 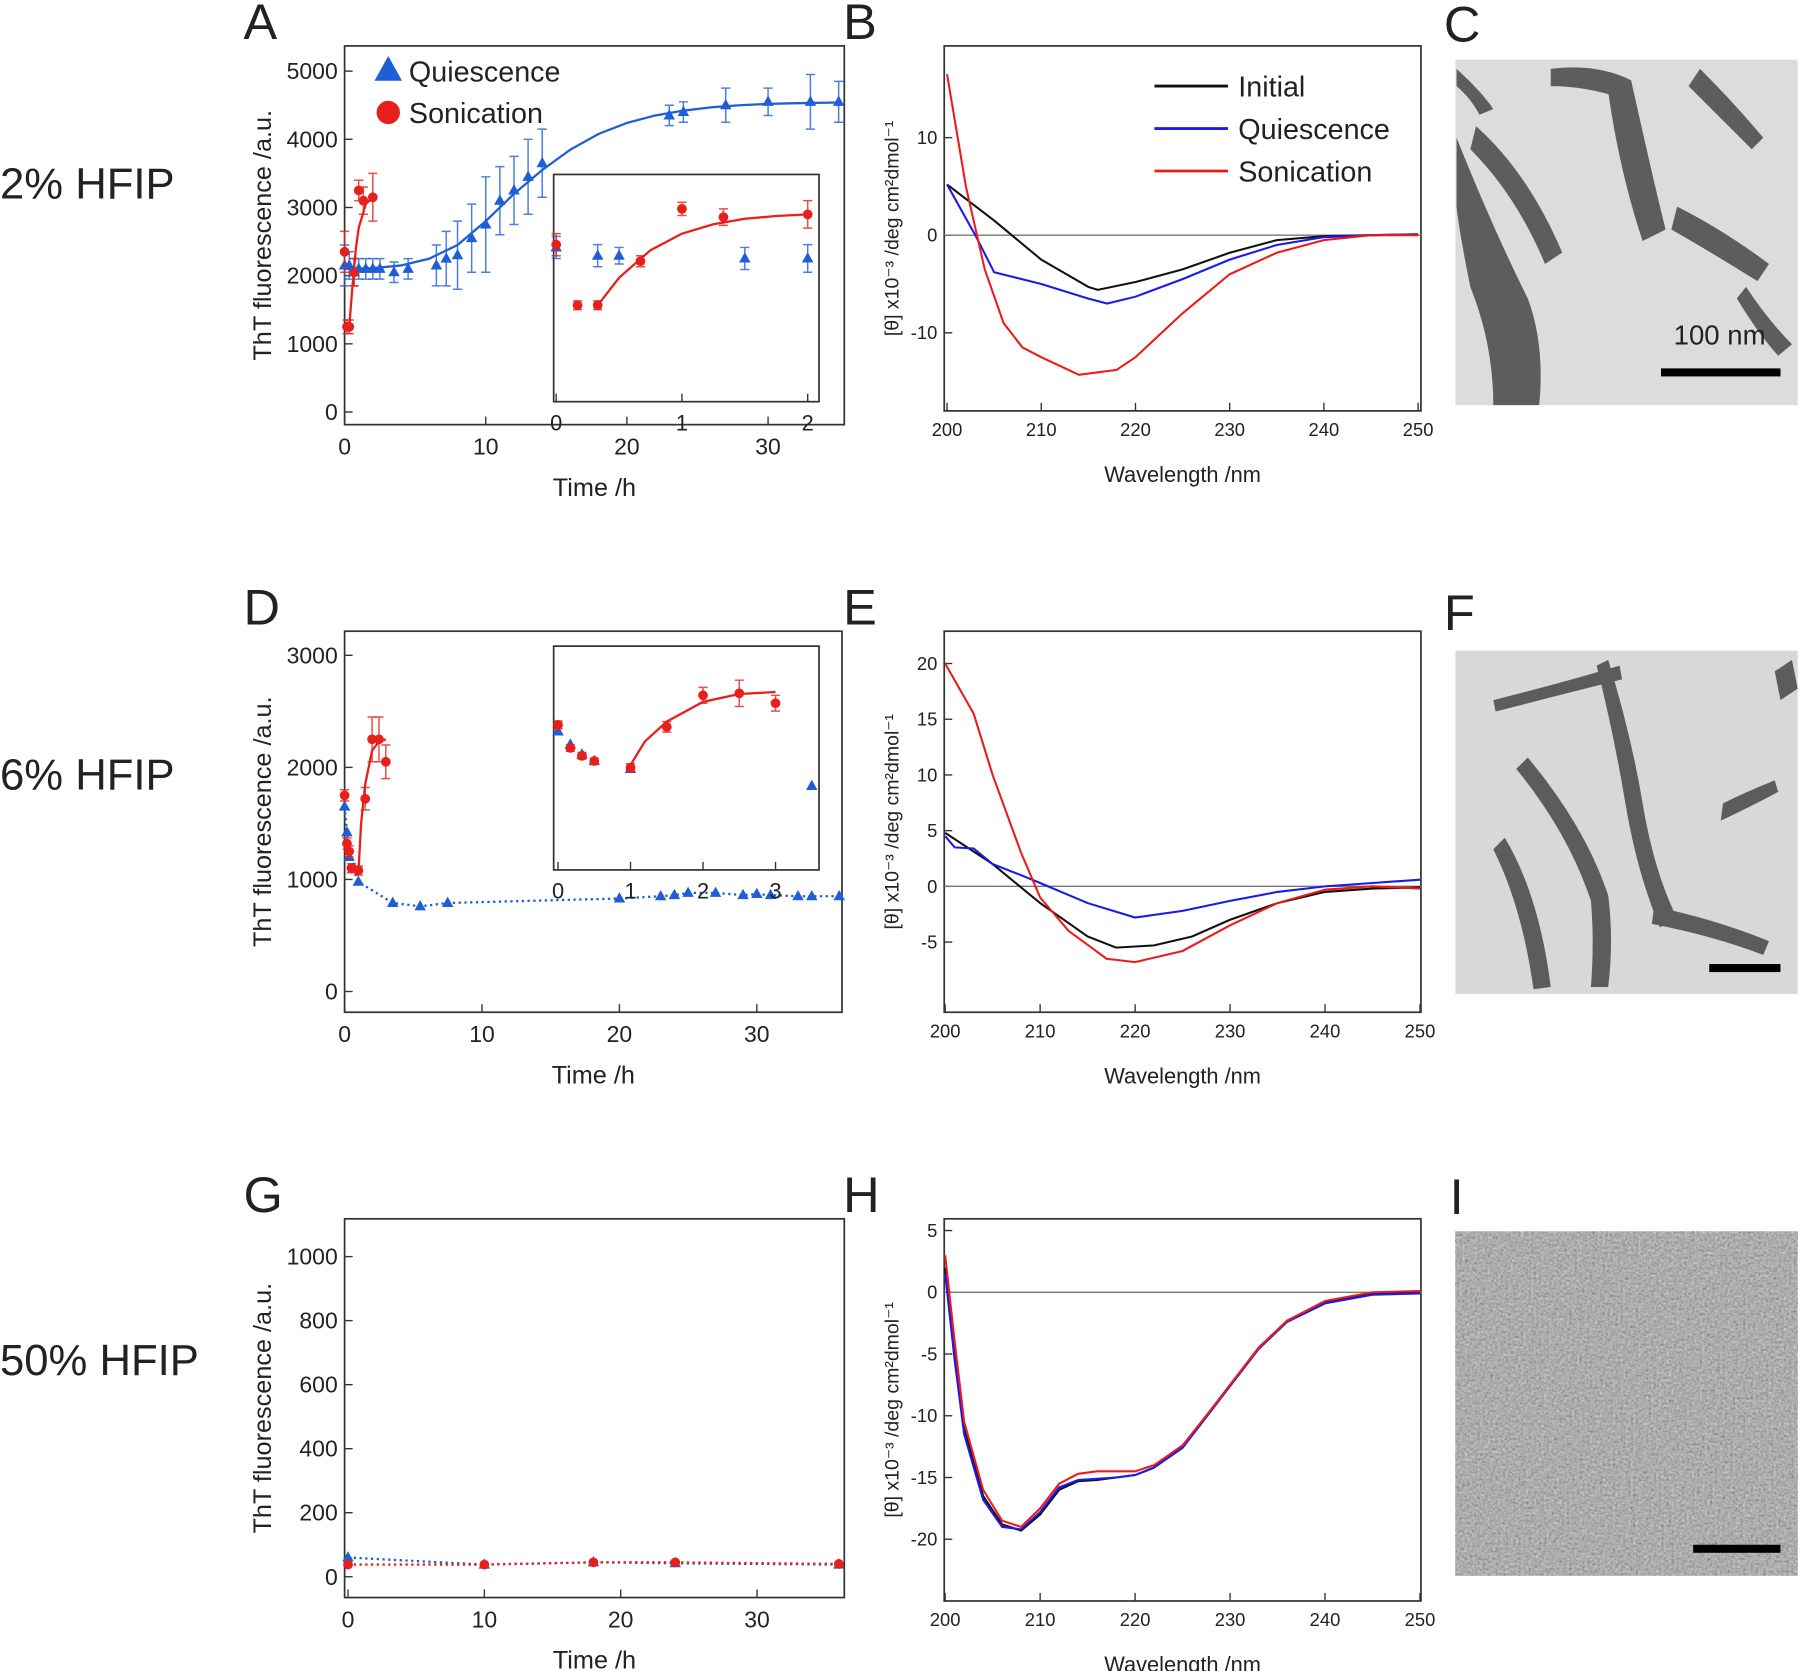 I want to click on x-tick-label: 210, so click(x=1040, y=1030).